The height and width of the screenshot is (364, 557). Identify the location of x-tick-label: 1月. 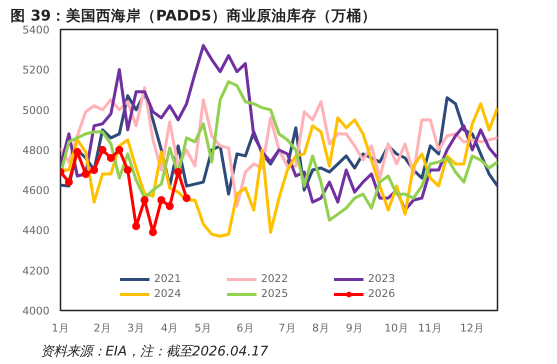
(61, 328).